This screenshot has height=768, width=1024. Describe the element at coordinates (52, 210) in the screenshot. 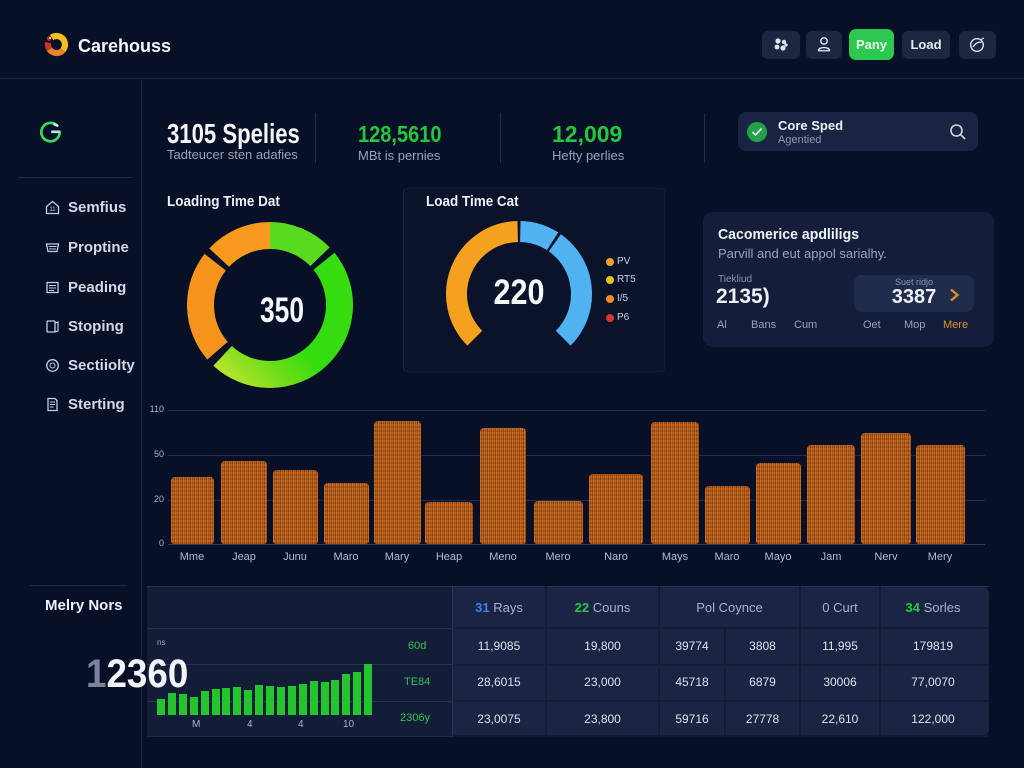

I see `svg-text: 11` at that location.